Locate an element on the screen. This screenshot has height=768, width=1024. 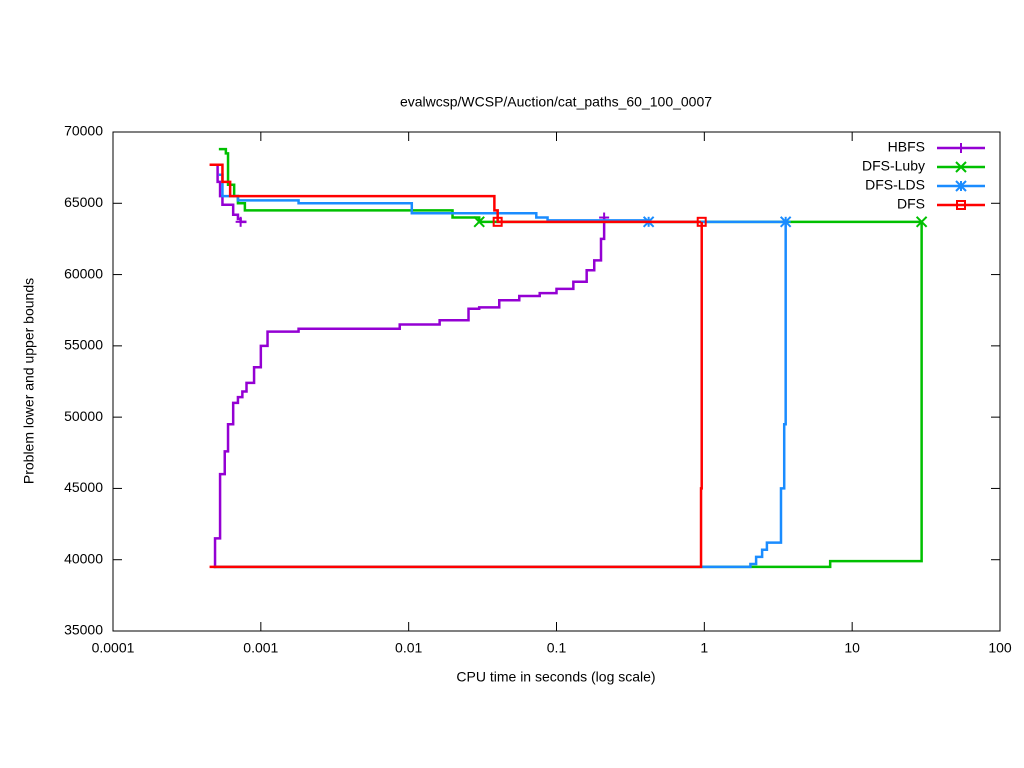
legend-label: DFS-Luby is located at coordinates (893, 166).